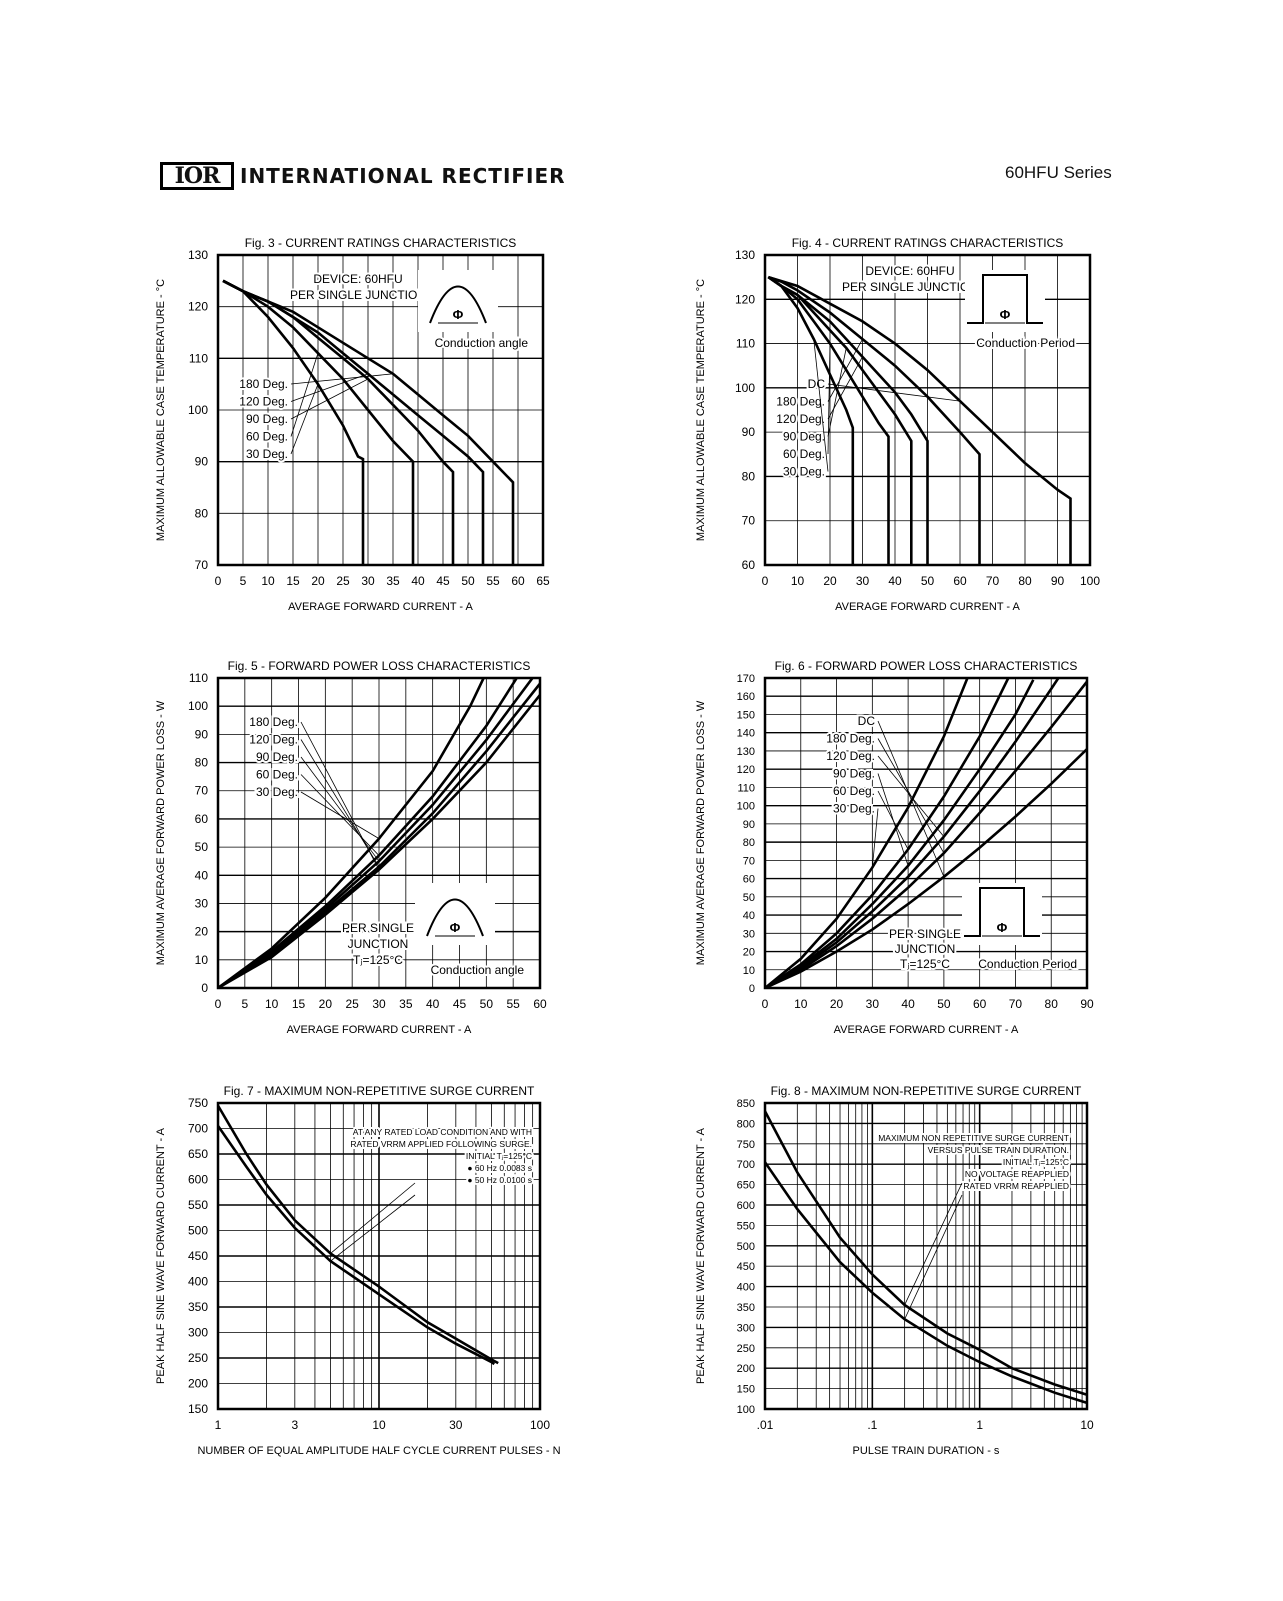 This screenshot has width=1283, height=1601. Describe the element at coordinates (746, 1206) in the screenshot. I see `y-tick-label: 600` at that location.